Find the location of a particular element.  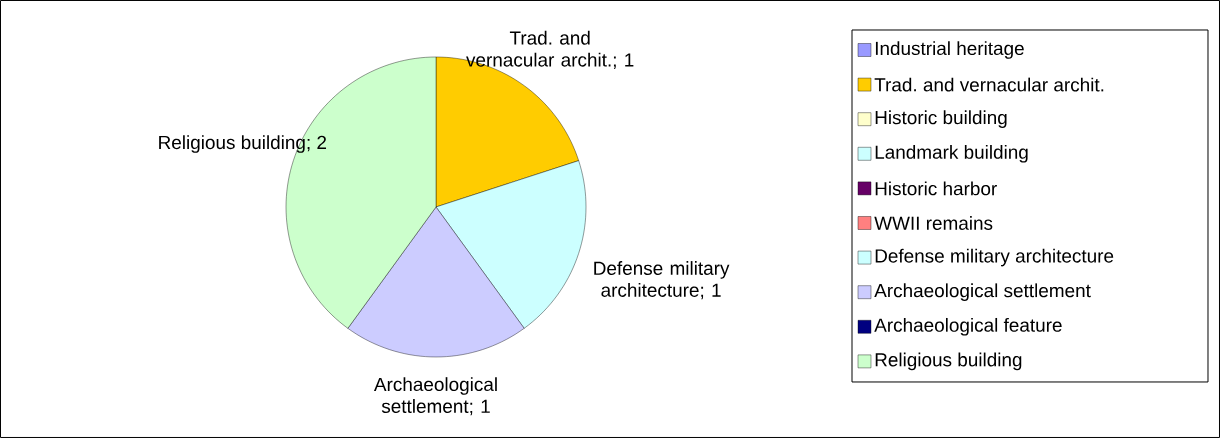

data-label: Archaeological settlement; 1 is located at coordinates (435, 396).